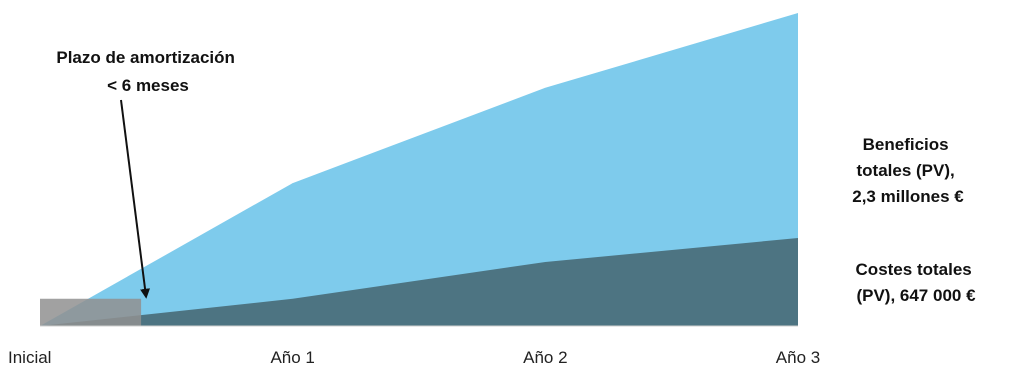  What do you see at coordinates (914, 269) in the screenshot?
I see `costs-annotation-line1: Costes totales` at bounding box center [914, 269].